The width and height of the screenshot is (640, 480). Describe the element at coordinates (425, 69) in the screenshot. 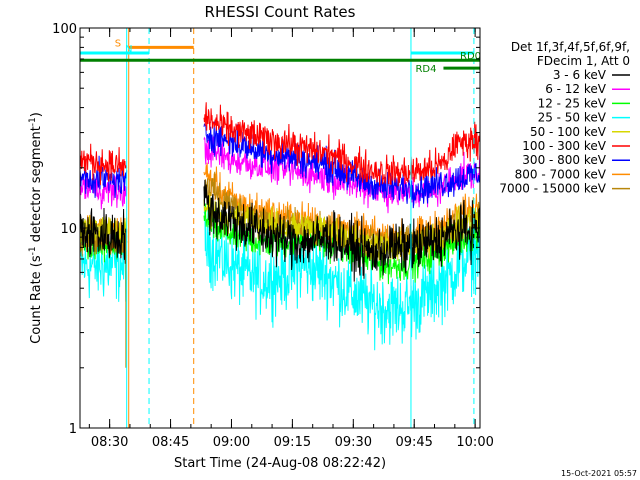

I see `state-bar-label-rd4: RD4` at that location.